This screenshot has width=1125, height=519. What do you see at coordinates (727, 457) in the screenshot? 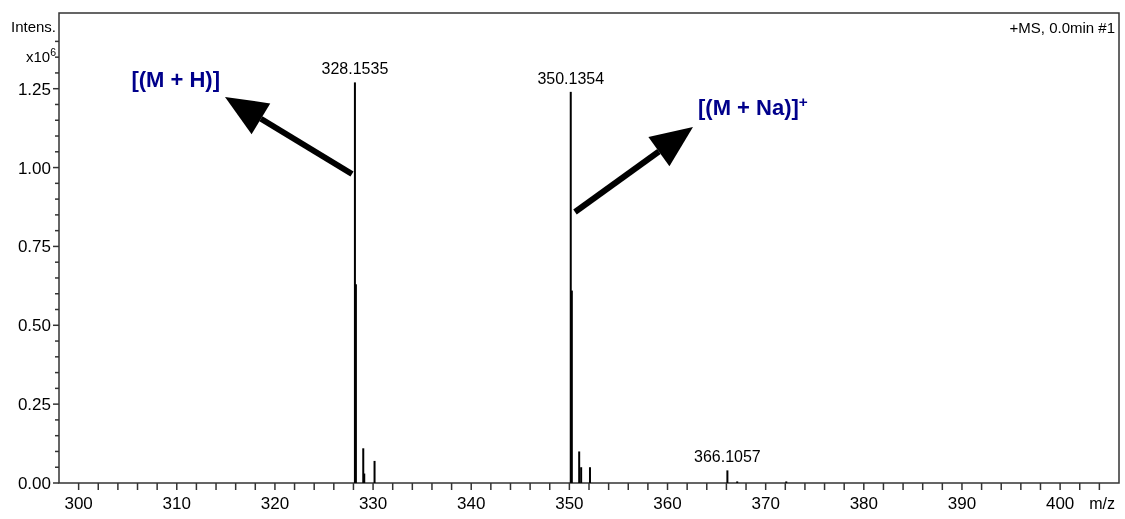
I see `annotation: 366.1057` at bounding box center [727, 457].